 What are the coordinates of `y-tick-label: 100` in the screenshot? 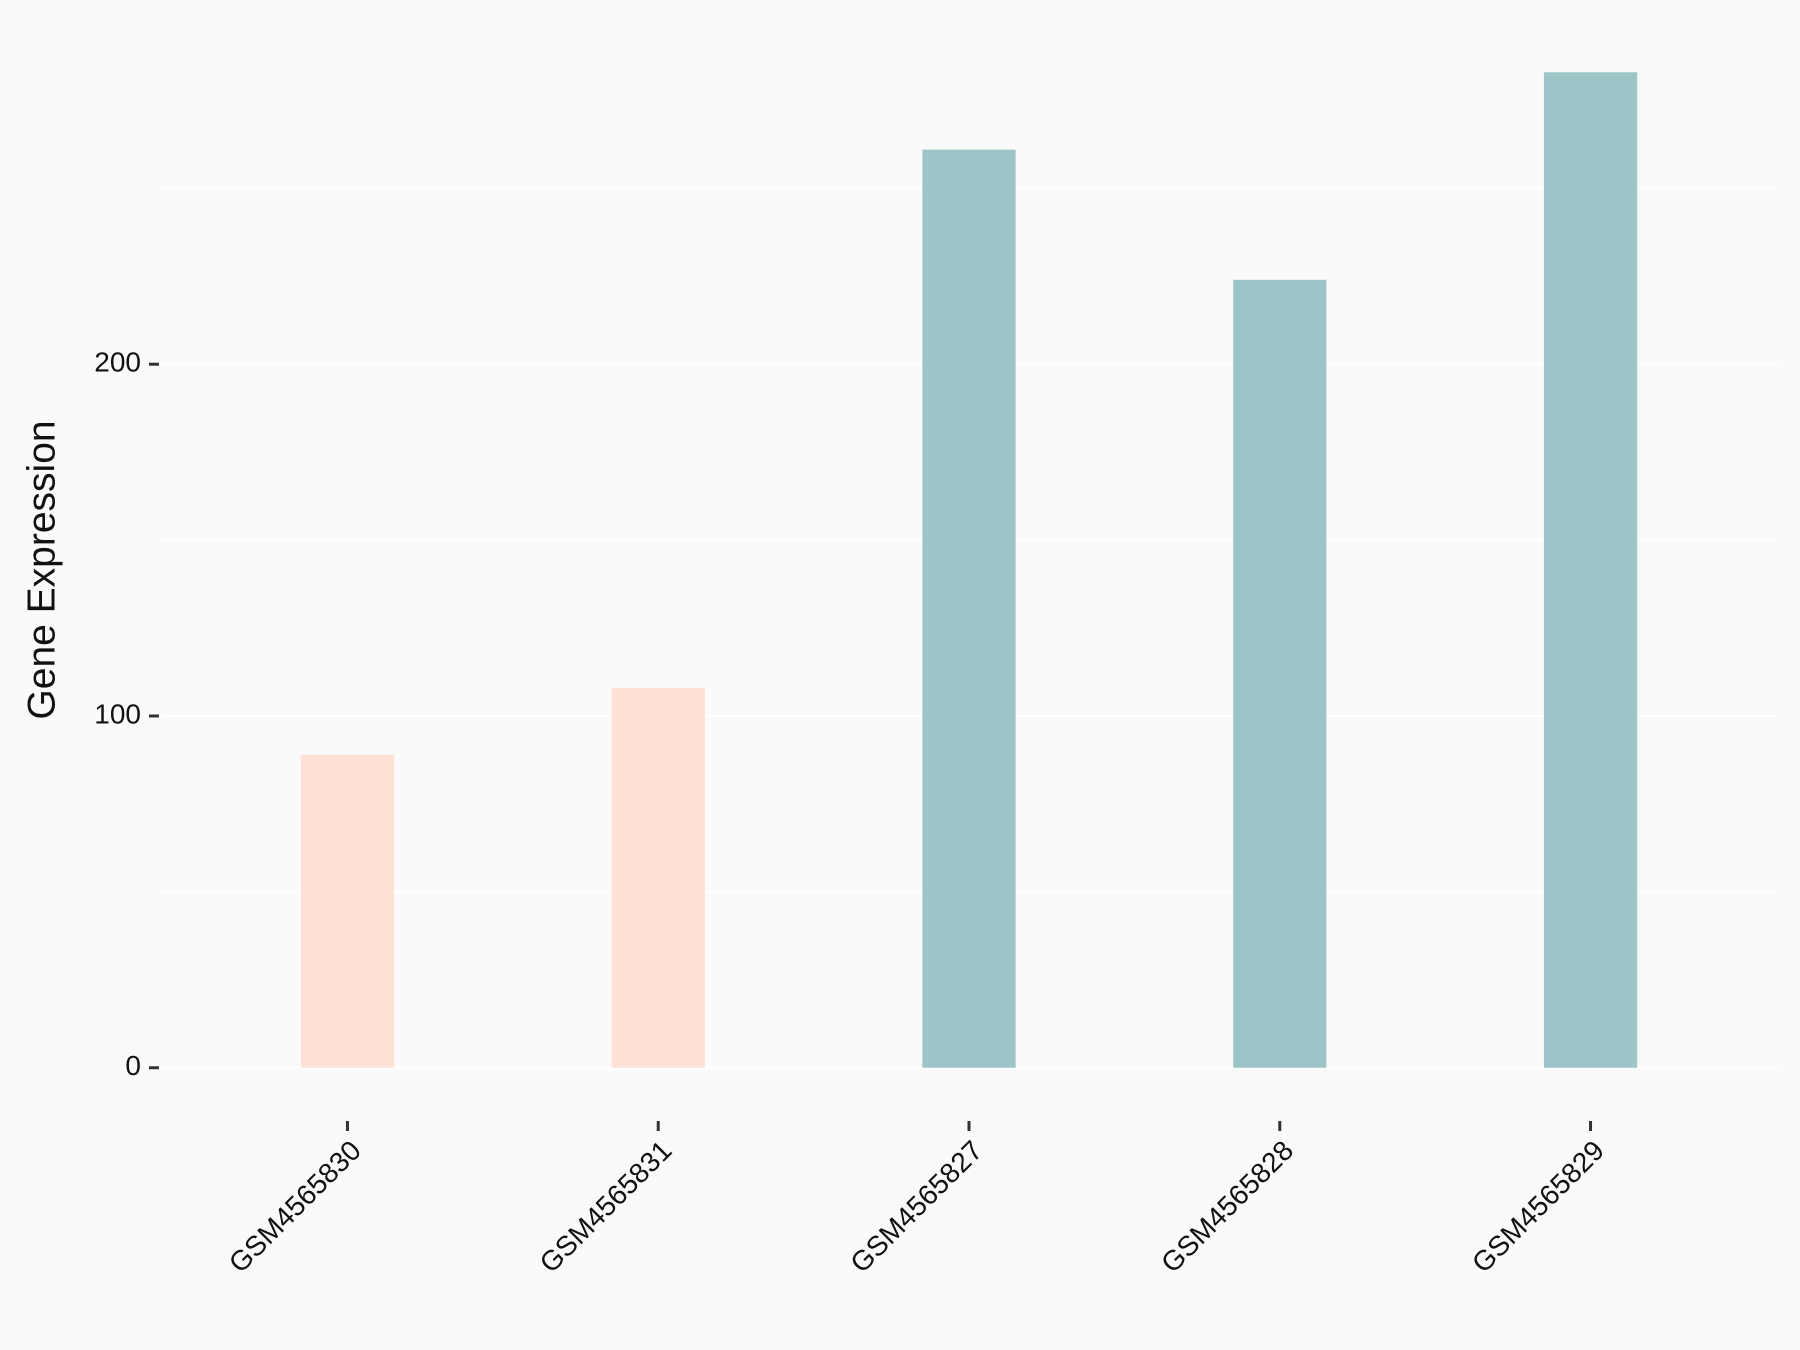 It's located at (117, 713).